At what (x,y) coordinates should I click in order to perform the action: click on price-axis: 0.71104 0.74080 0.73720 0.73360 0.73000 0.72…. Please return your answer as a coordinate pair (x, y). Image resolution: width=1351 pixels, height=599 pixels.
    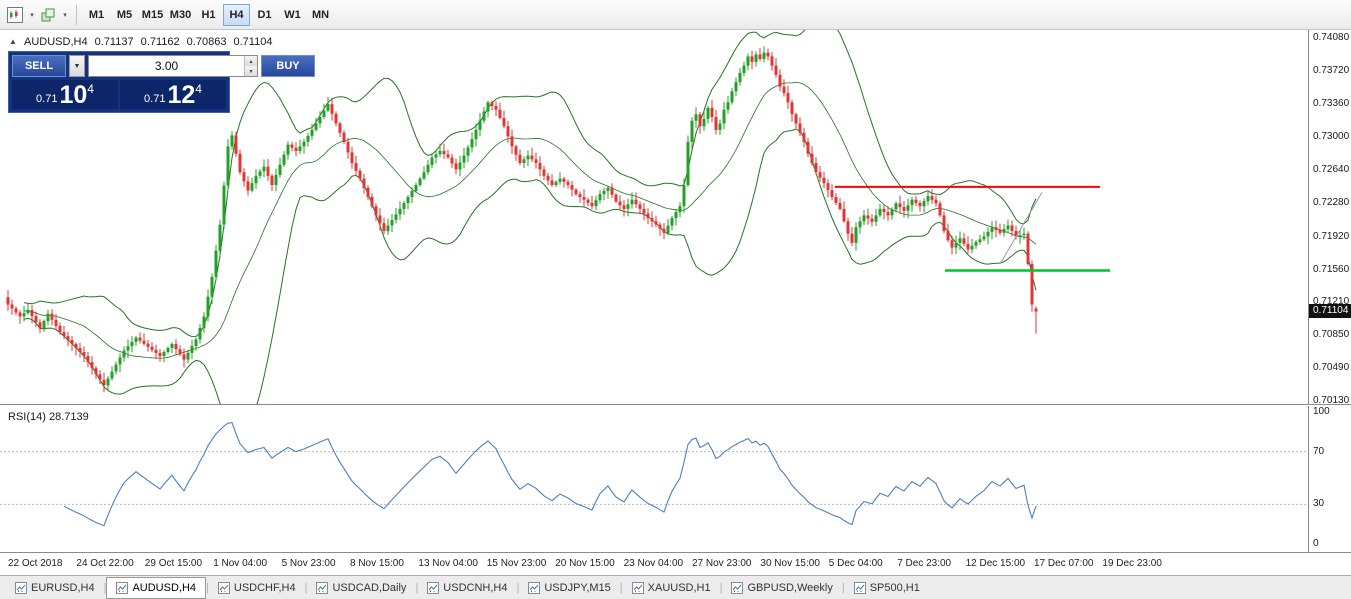
    Looking at the image, I should click on (1329, 218).